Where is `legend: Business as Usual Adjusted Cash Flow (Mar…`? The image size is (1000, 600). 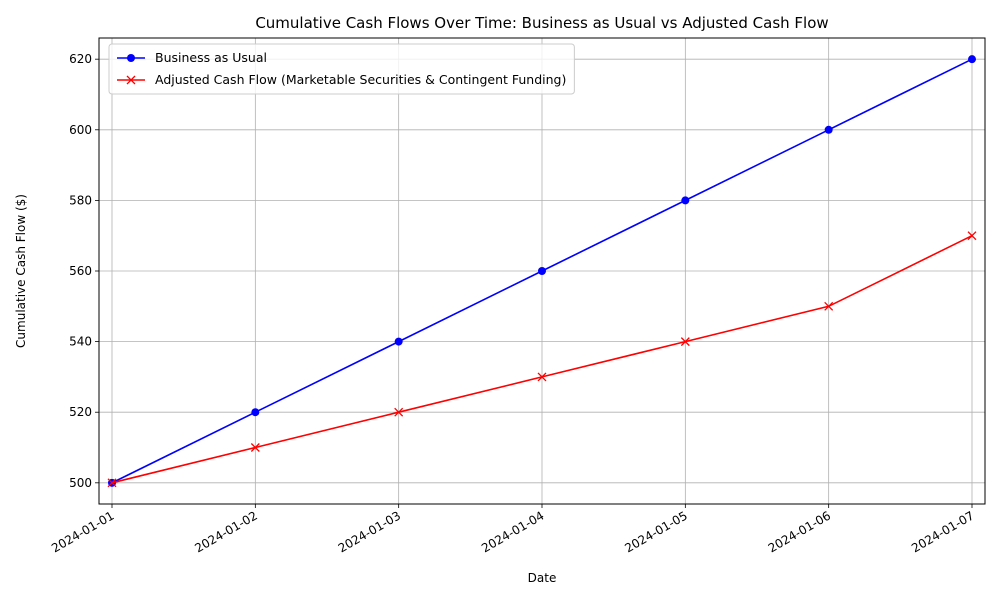 legend: Business as Usual Adjusted Cash Flow (Mar… is located at coordinates (341, 69).